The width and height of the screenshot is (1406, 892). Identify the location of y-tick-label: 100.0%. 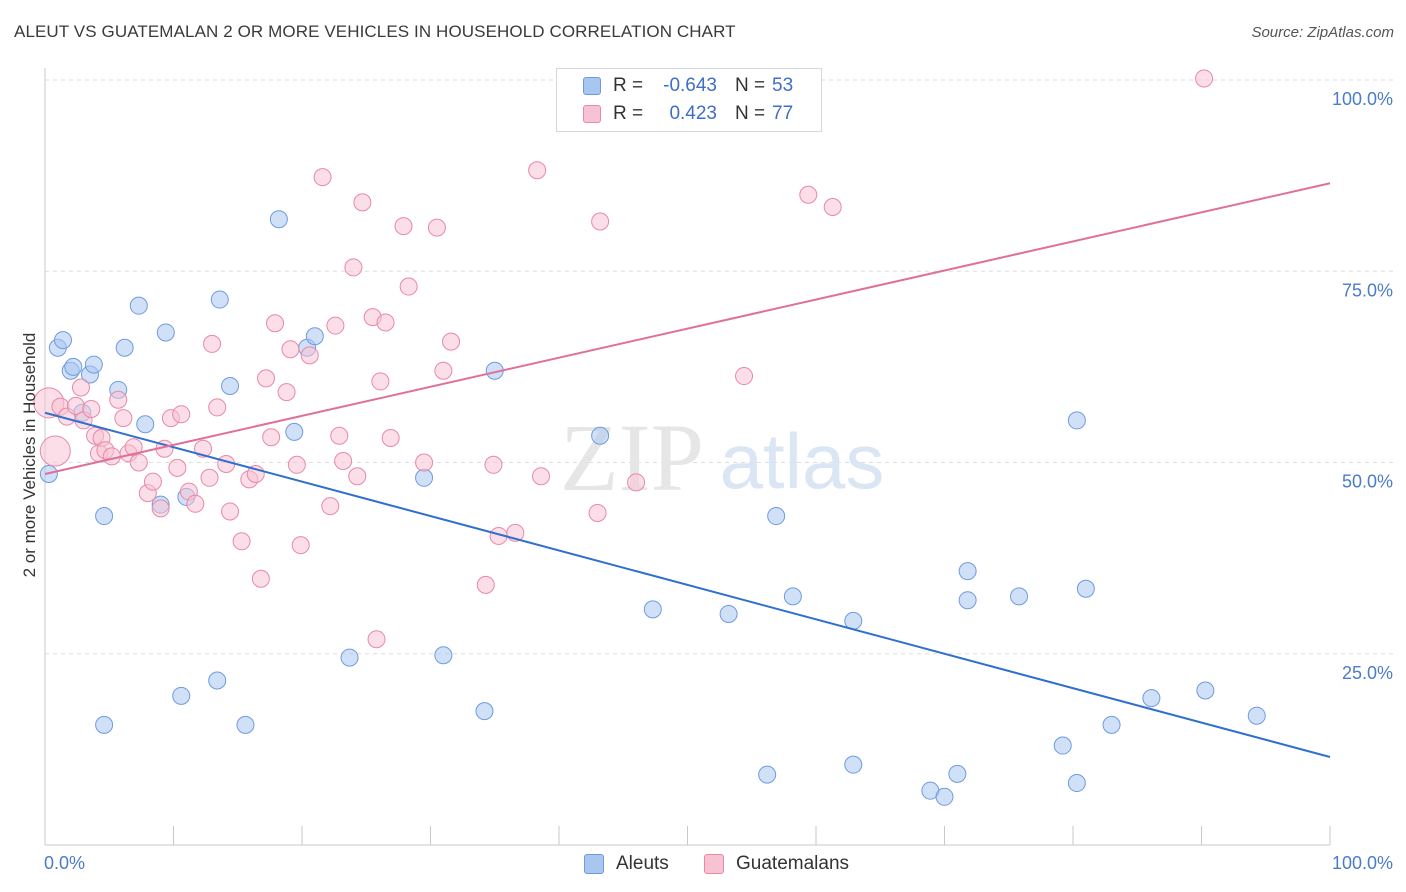
(1362, 99).